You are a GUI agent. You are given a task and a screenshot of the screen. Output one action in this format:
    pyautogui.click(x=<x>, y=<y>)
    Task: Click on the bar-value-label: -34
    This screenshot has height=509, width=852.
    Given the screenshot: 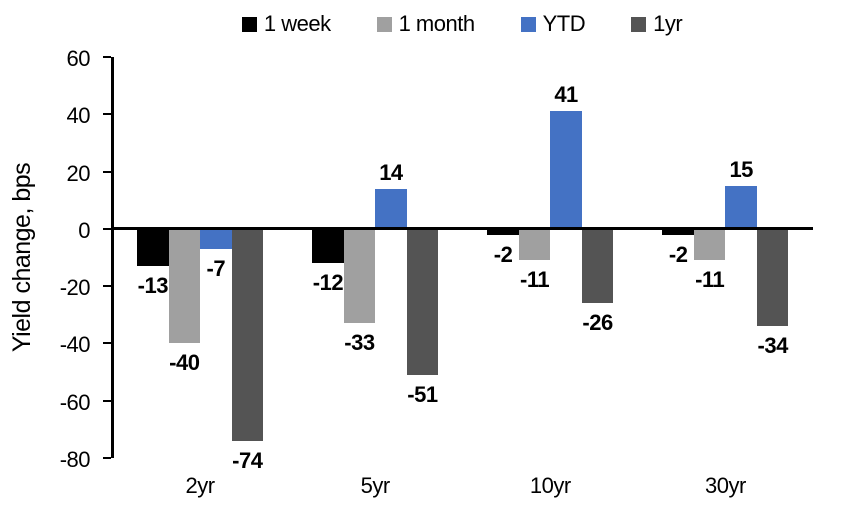 What is the action you would take?
    pyautogui.click(x=773, y=346)
    